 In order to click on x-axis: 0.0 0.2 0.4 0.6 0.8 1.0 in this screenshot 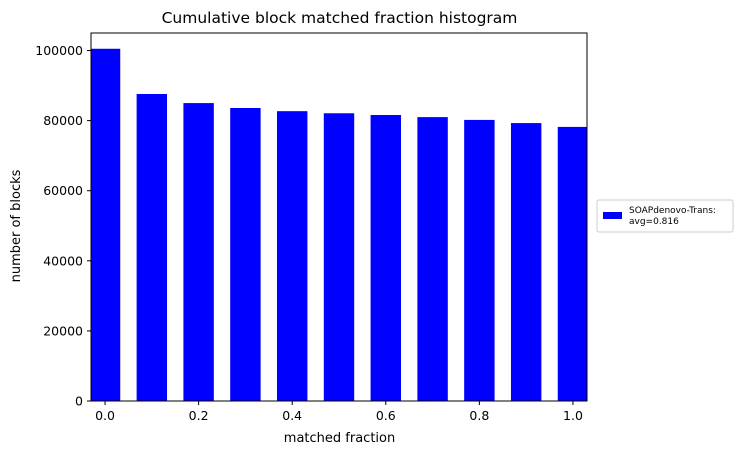, I will do `click(339, 412)`.